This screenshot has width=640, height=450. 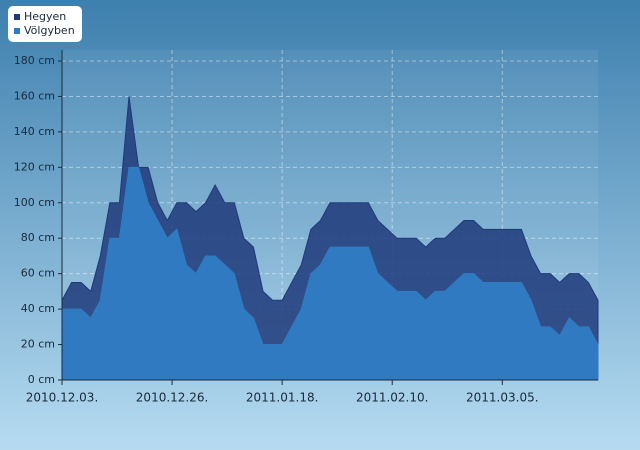 What do you see at coordinates (34, 202) in the screenshot?
I see `y-tick-label: 100 cm` at bounding box center [34, 202].